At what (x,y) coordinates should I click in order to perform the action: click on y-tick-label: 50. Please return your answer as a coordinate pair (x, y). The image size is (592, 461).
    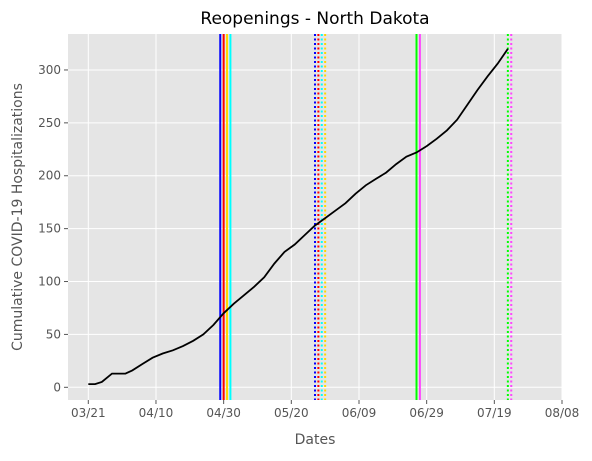
    Looking at the image, I should click on (53, 334).